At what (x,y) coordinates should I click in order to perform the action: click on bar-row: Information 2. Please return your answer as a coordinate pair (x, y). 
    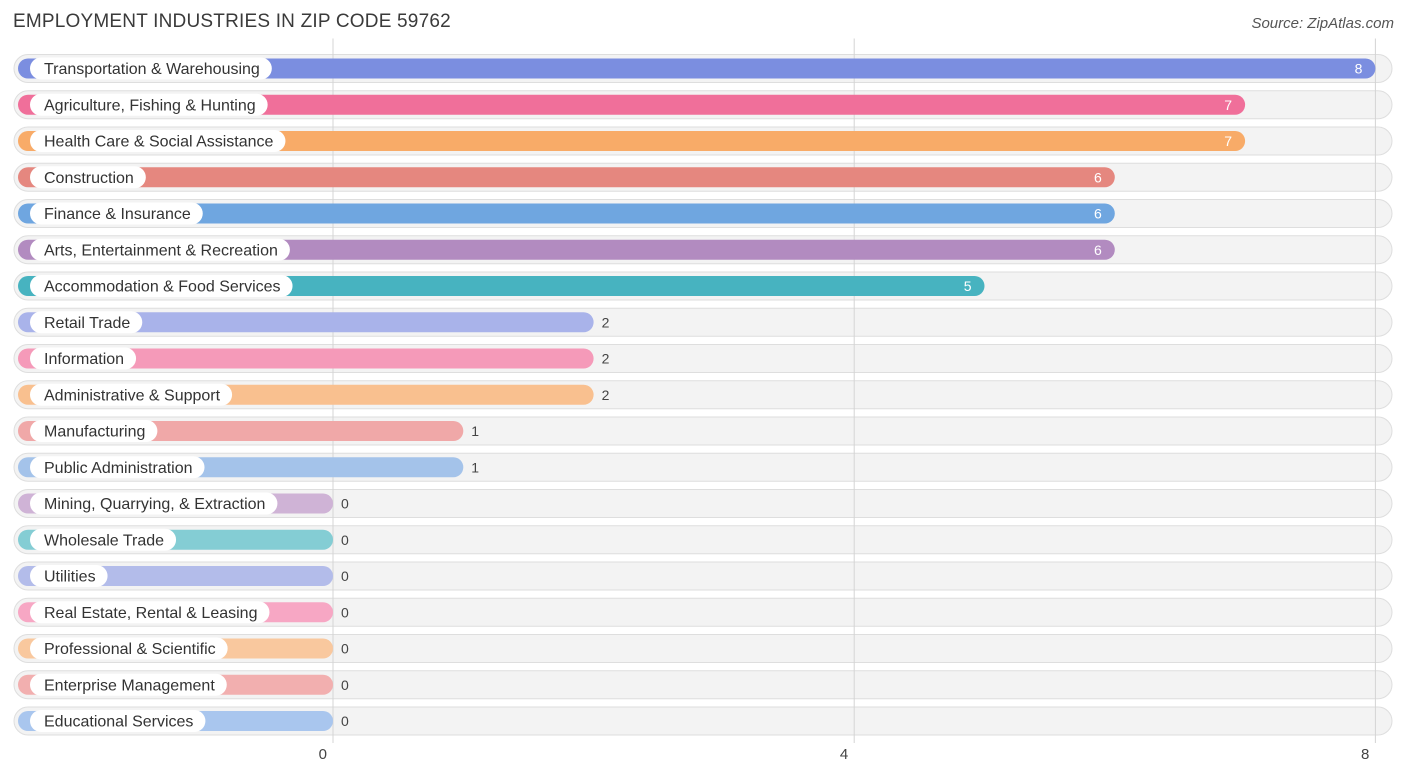
    Looking at the image, I should click on (314, 358).